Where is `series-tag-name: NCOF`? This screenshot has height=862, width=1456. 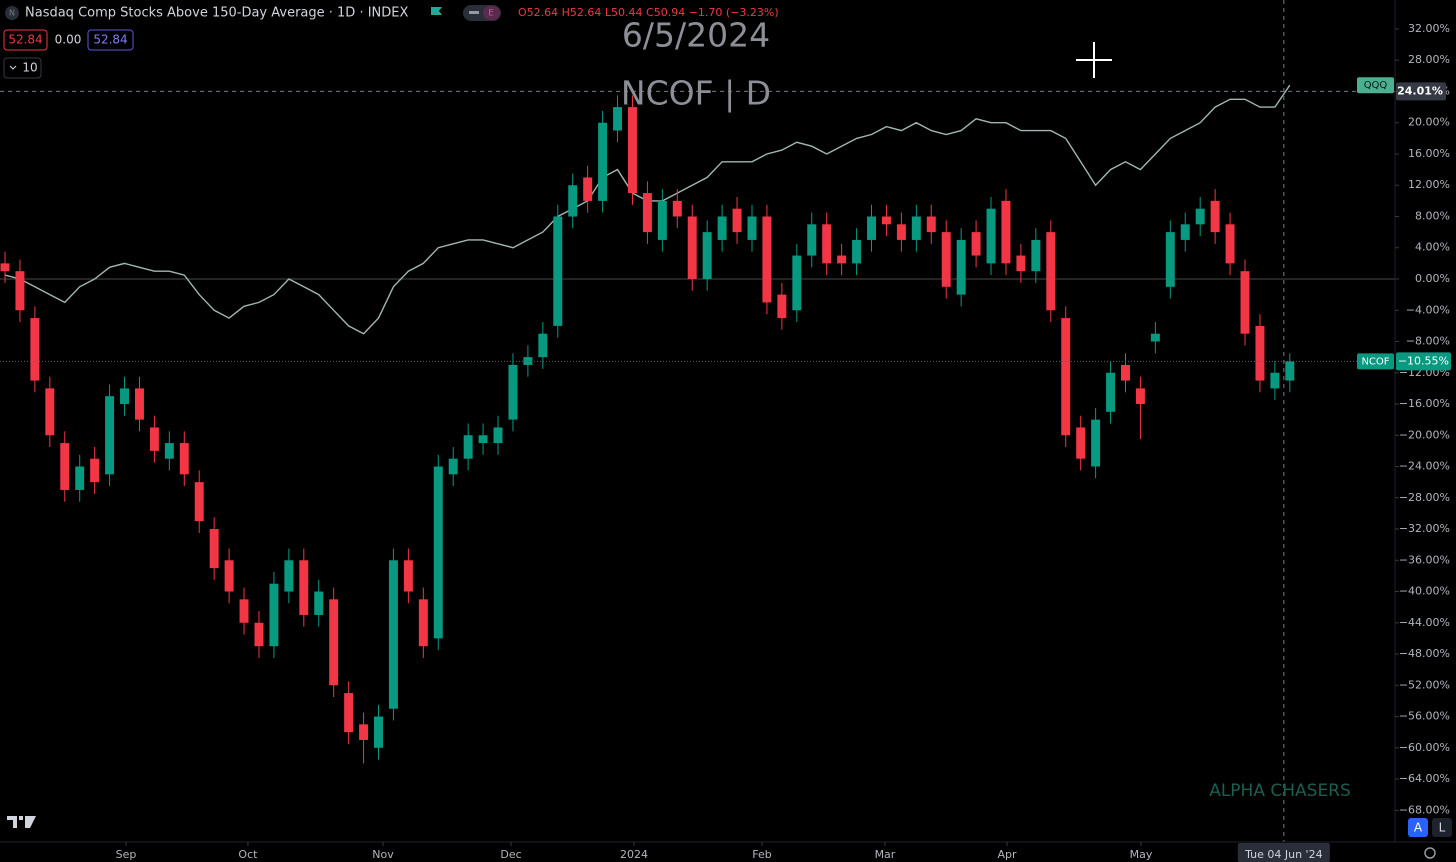 series-tag-name: NCOF is located at coordinates (1375, 361).